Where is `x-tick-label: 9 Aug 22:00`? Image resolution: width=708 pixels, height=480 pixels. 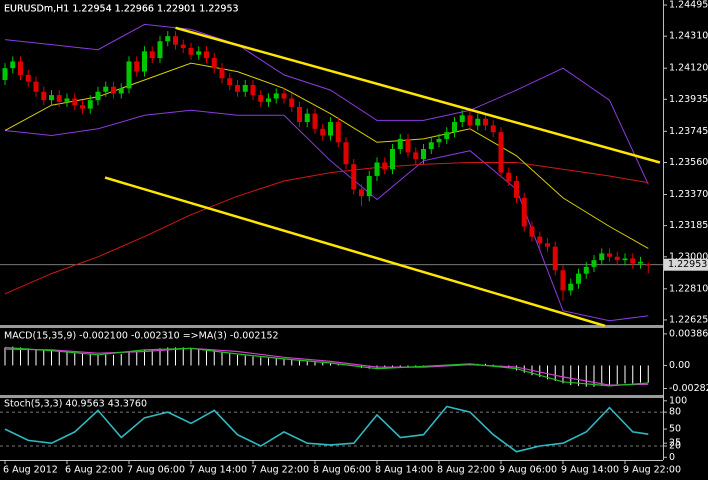 x-tick-label: 9 Aug 22:00 is located at coordinates (652, 470).